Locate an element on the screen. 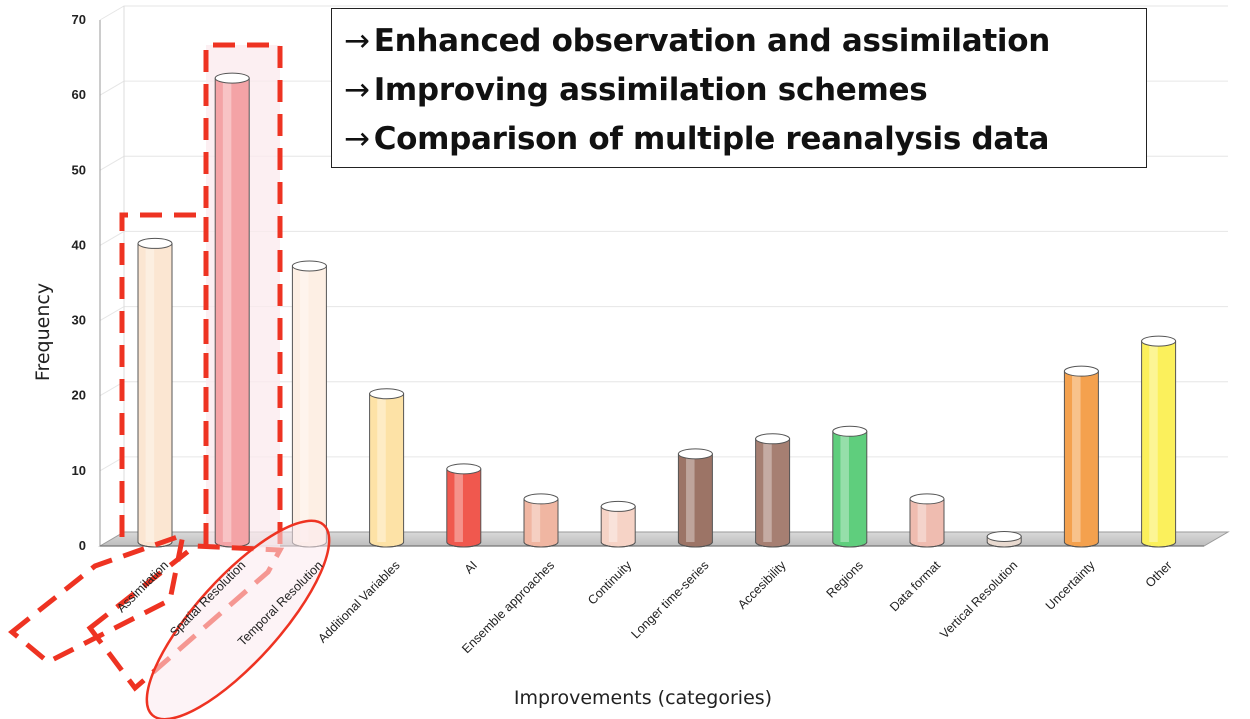  highlight-frame-spatial is located at coordinates (243, 295).